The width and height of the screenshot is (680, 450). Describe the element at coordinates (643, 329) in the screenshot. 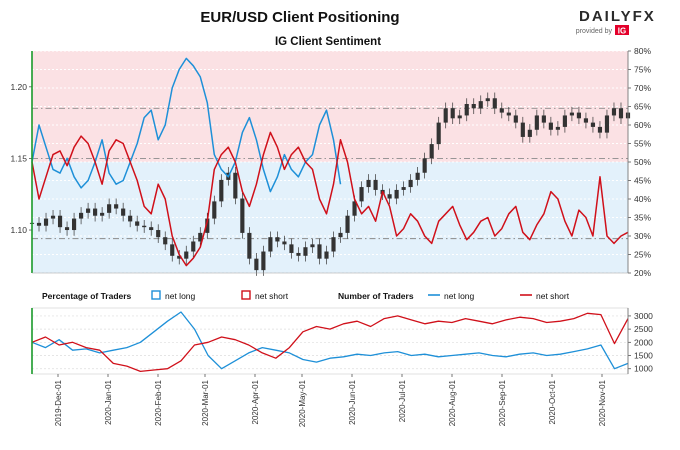

I see `count-tick-label: 2500` at that location.